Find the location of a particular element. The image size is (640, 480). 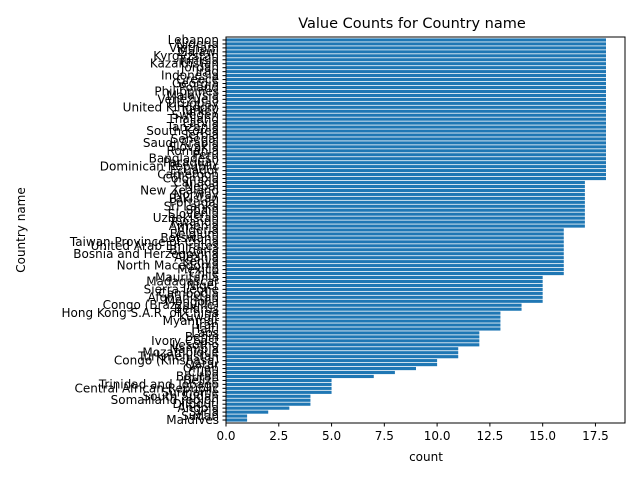

category-label: Armenia is located at coordinates (194, 226).